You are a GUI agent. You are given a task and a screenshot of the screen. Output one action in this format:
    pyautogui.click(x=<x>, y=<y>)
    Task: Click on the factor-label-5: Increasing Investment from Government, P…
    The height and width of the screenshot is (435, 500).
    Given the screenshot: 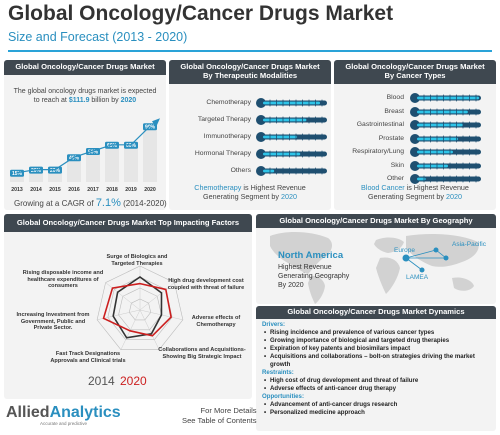 What is the action you would take?
    pyautogui.click(x=53, y=322)
    